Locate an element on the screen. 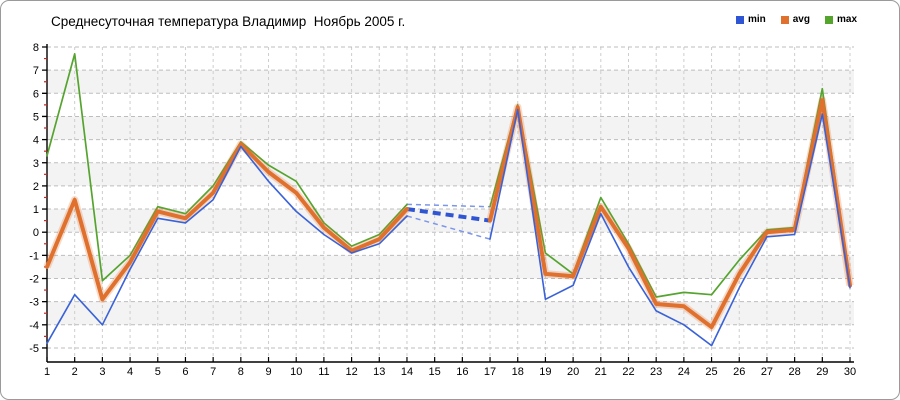 Image resolution: width=900 pixels, height=400 pixels. legend-item-max: max is located at coordinates (840, 19).